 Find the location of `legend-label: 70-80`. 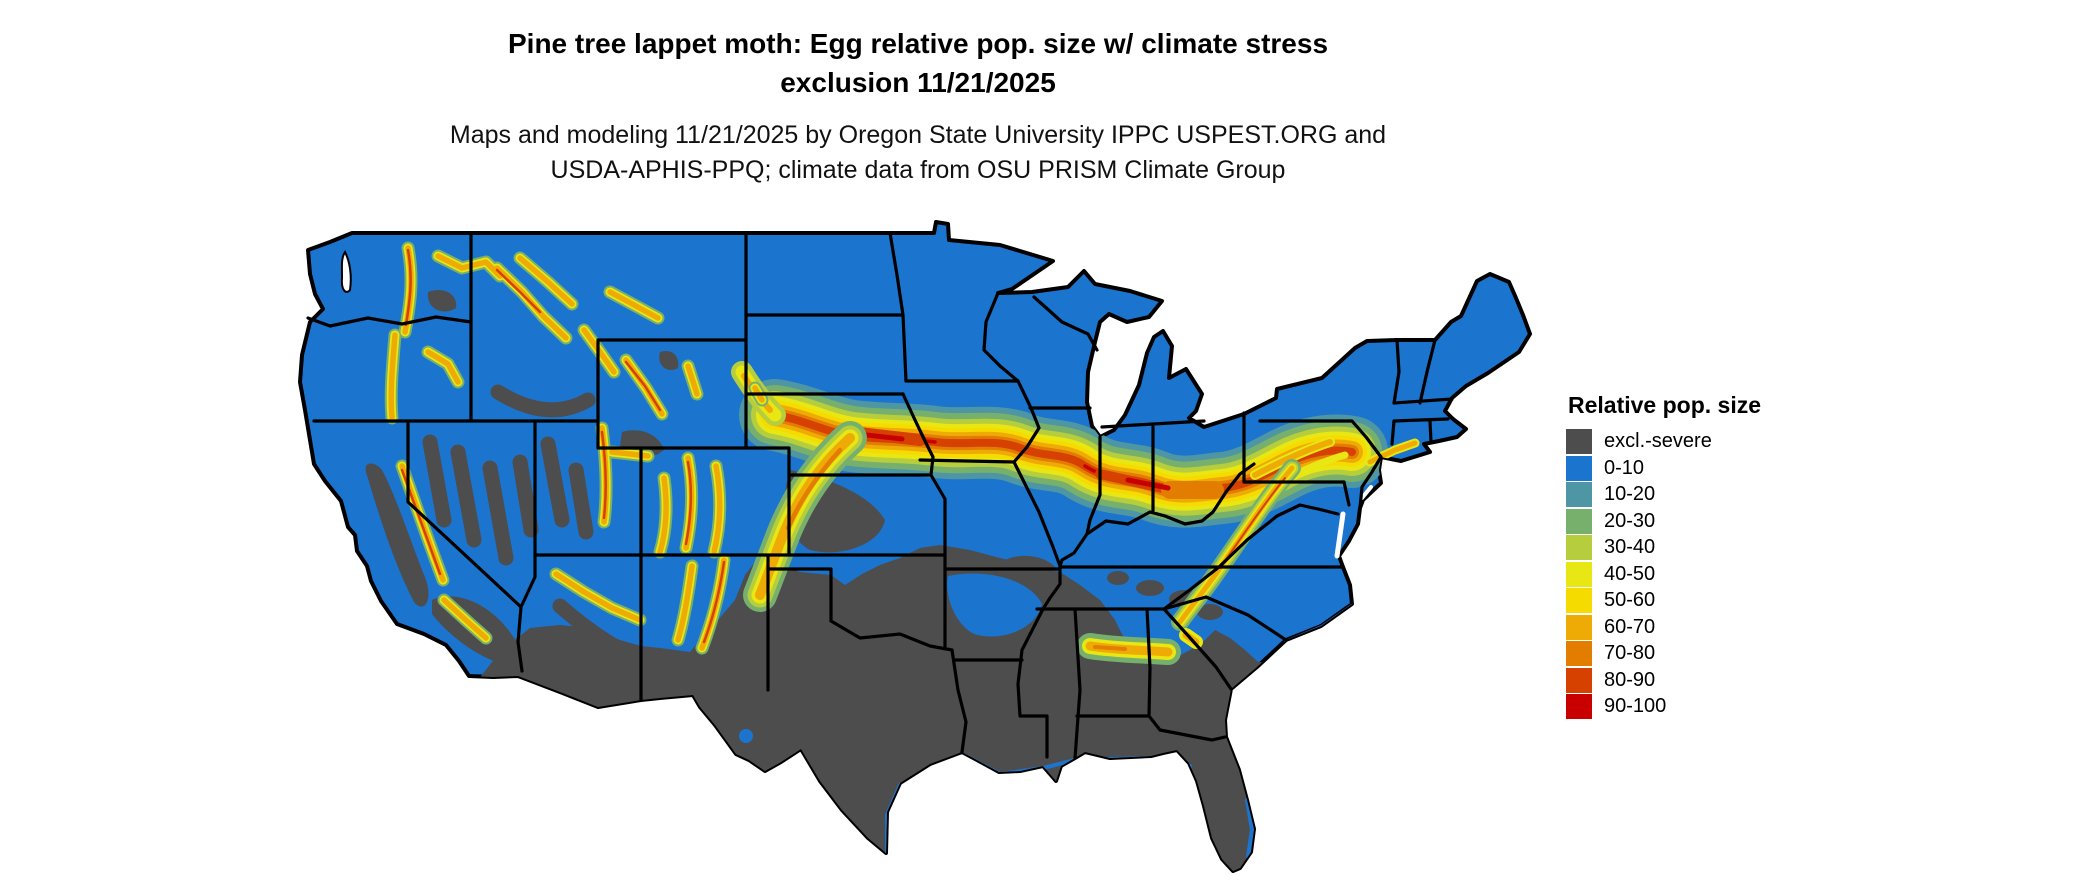

legend-label: 70-80 is located at coordinates (1630, 653).